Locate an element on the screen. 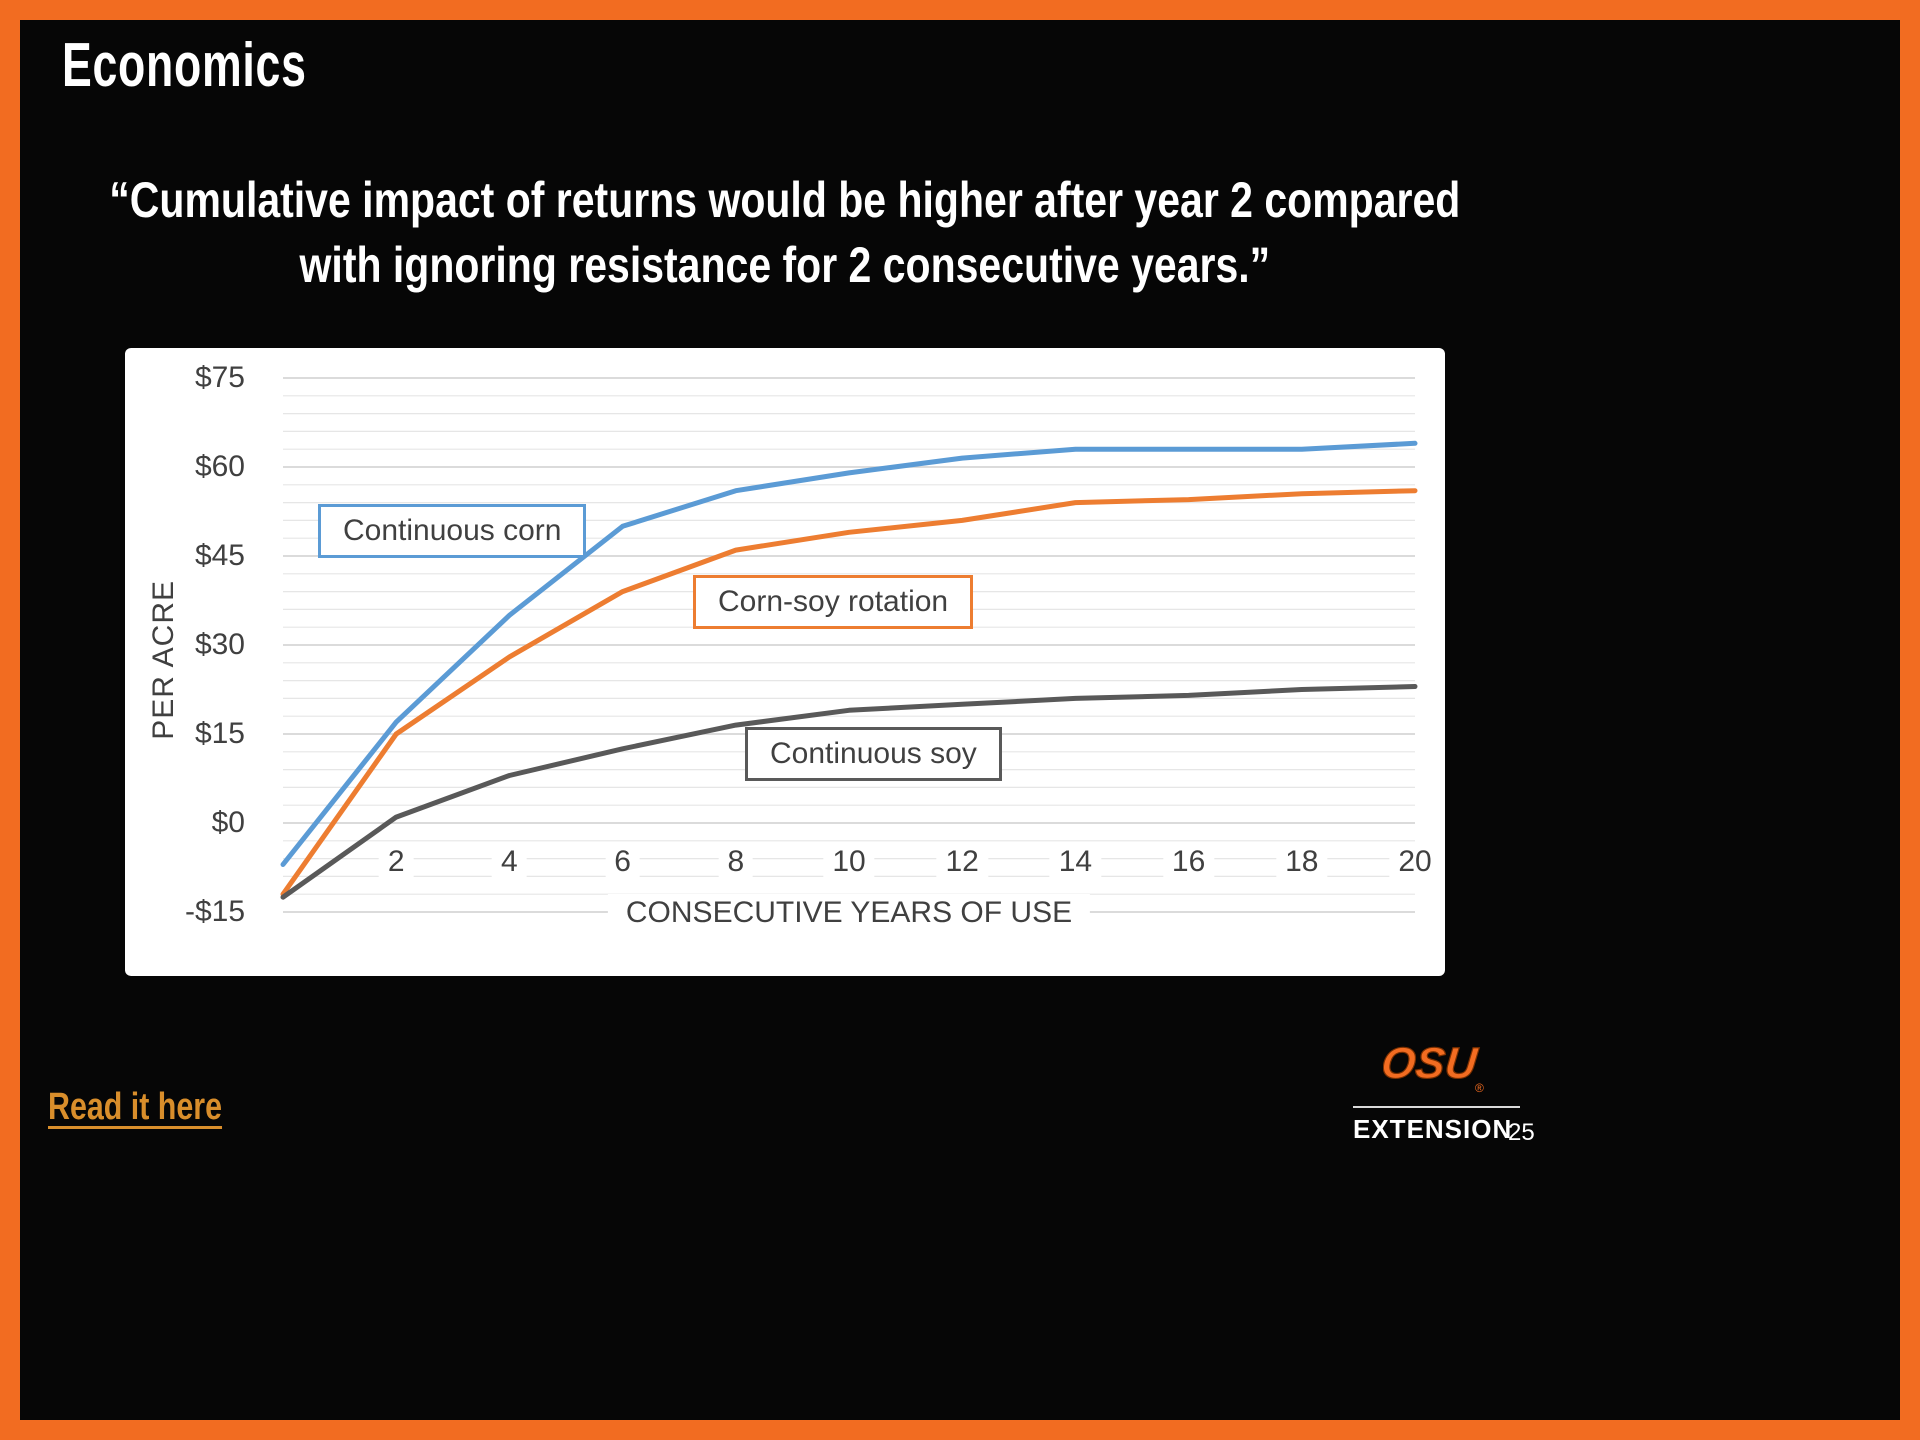 The height and width of the screenshot is (1440, 1920). y-tick-label: -$15 is located at coordinates (214, 911).